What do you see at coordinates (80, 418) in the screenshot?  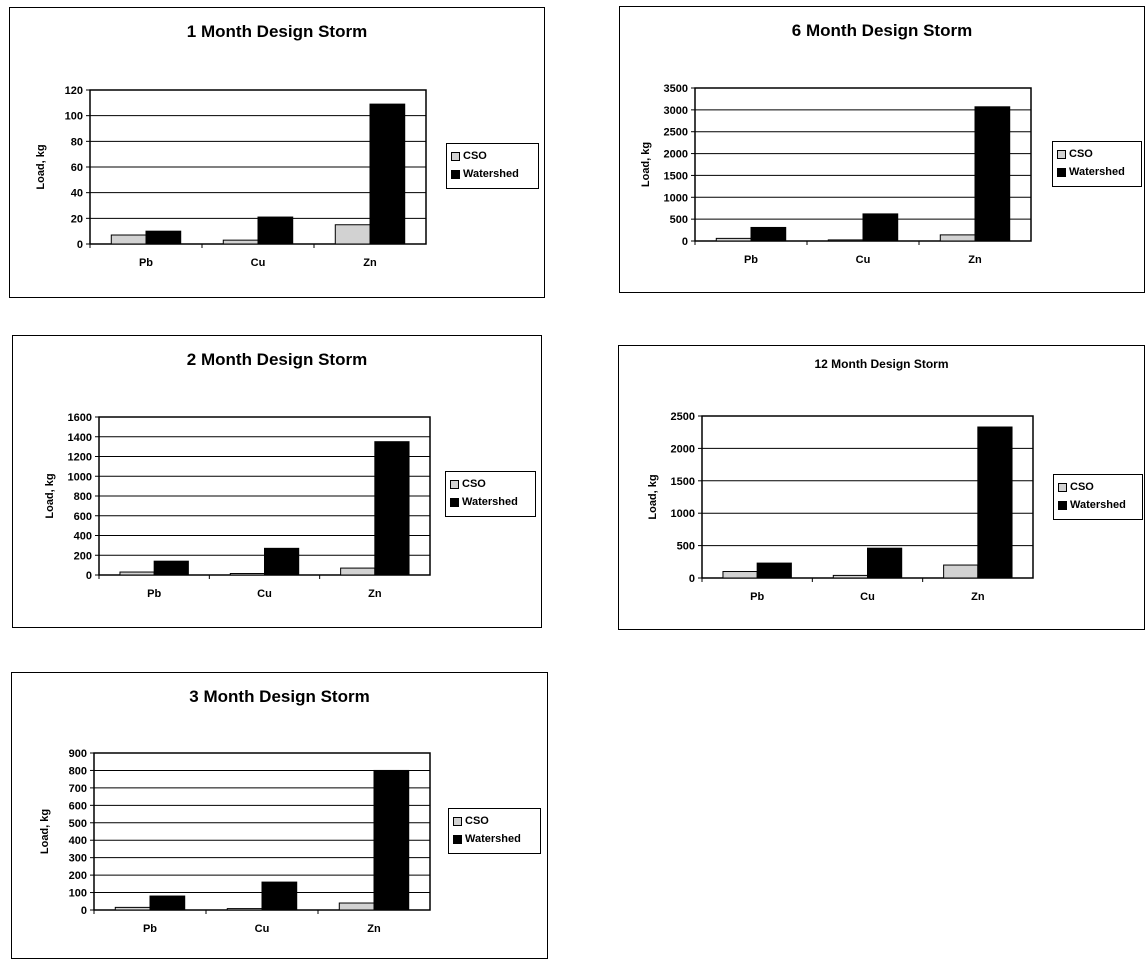 I see `y-tick-label: 1600` at bounding box center [80, 418].